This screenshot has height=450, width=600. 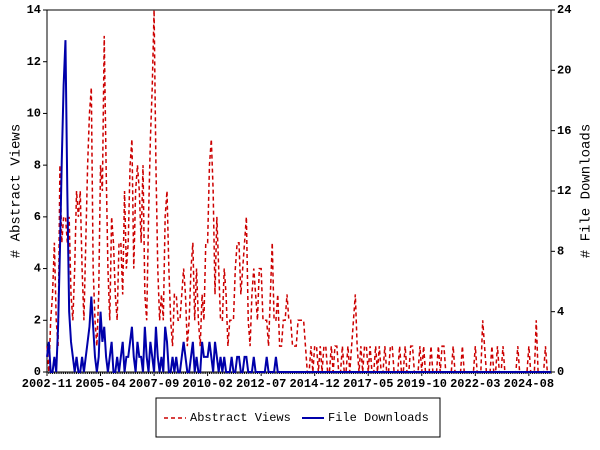 I want to click on y2-tick-label: 16, so click(x=564, y=131).